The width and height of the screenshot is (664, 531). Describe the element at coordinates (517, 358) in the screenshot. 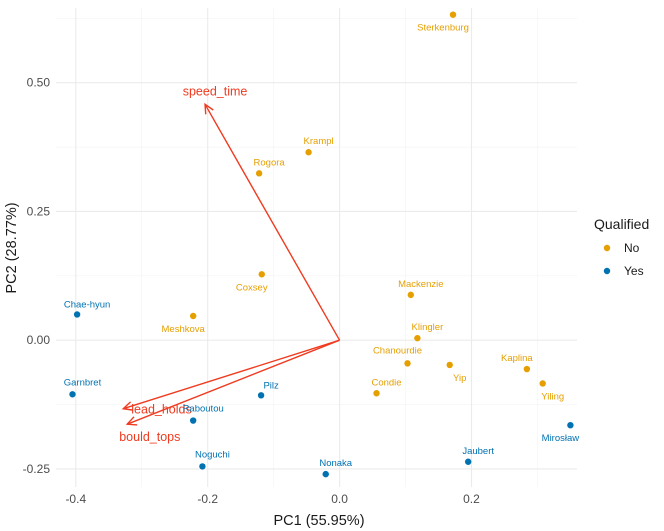

I see `point-label: Kaplina` at that location.